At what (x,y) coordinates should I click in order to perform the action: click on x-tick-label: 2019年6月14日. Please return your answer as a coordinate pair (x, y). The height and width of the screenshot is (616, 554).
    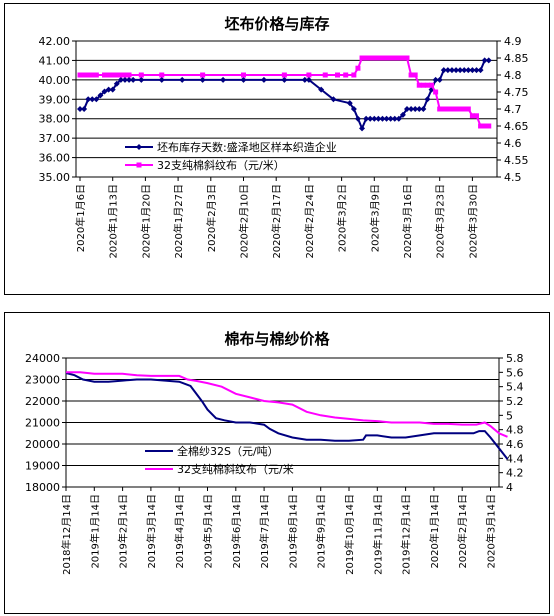
    Looking at the image, I should click on (236, 531).